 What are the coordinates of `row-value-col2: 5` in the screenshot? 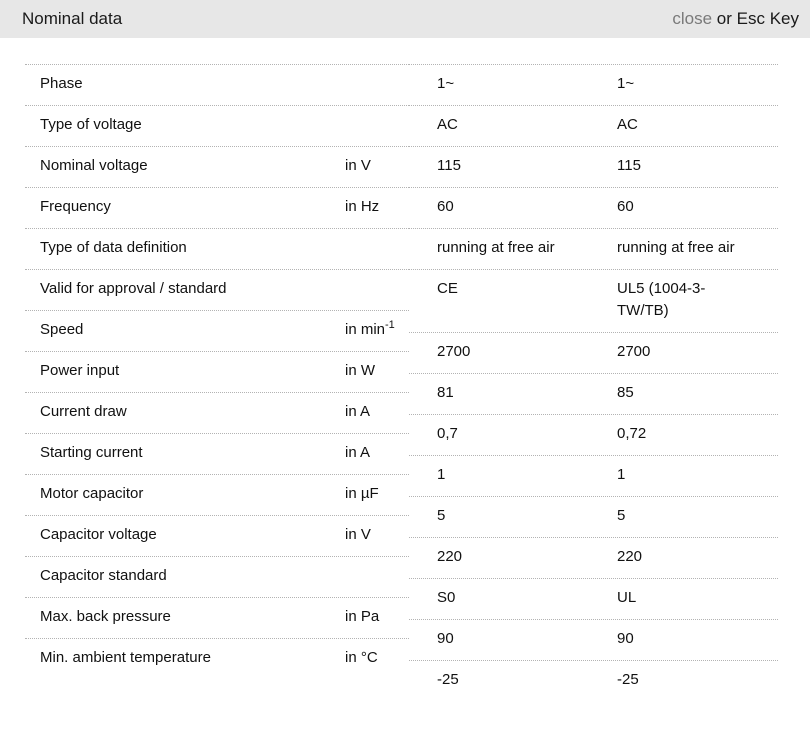 It's located at (621, 515).